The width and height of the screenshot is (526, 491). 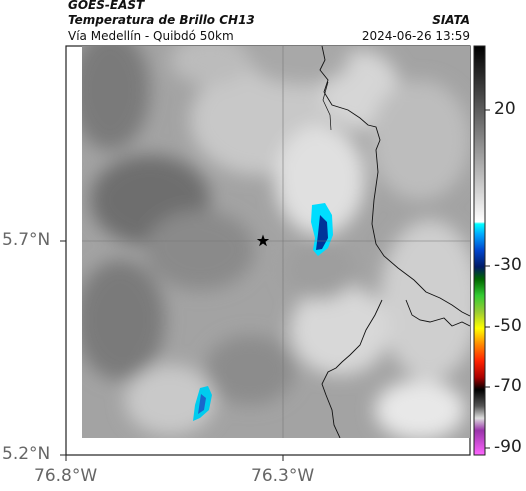 What do you see at coordinates (508, 386) in the screenshot?
I see `colorbar-label: -70` at bounding box center [508, 386].